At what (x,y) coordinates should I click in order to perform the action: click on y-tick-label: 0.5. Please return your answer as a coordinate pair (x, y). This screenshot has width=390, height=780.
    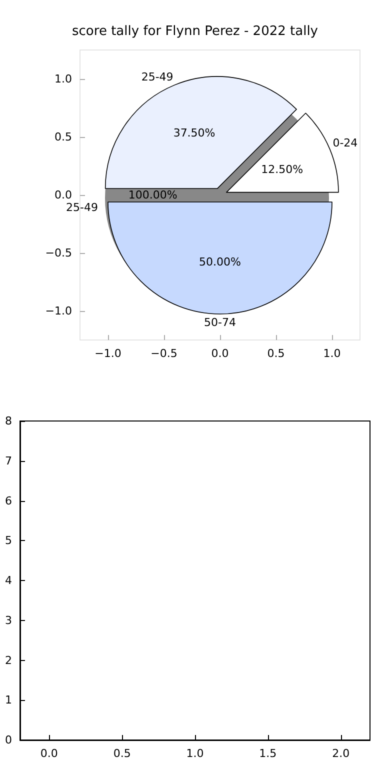
    Looking at the image, I should click on (63, 137).